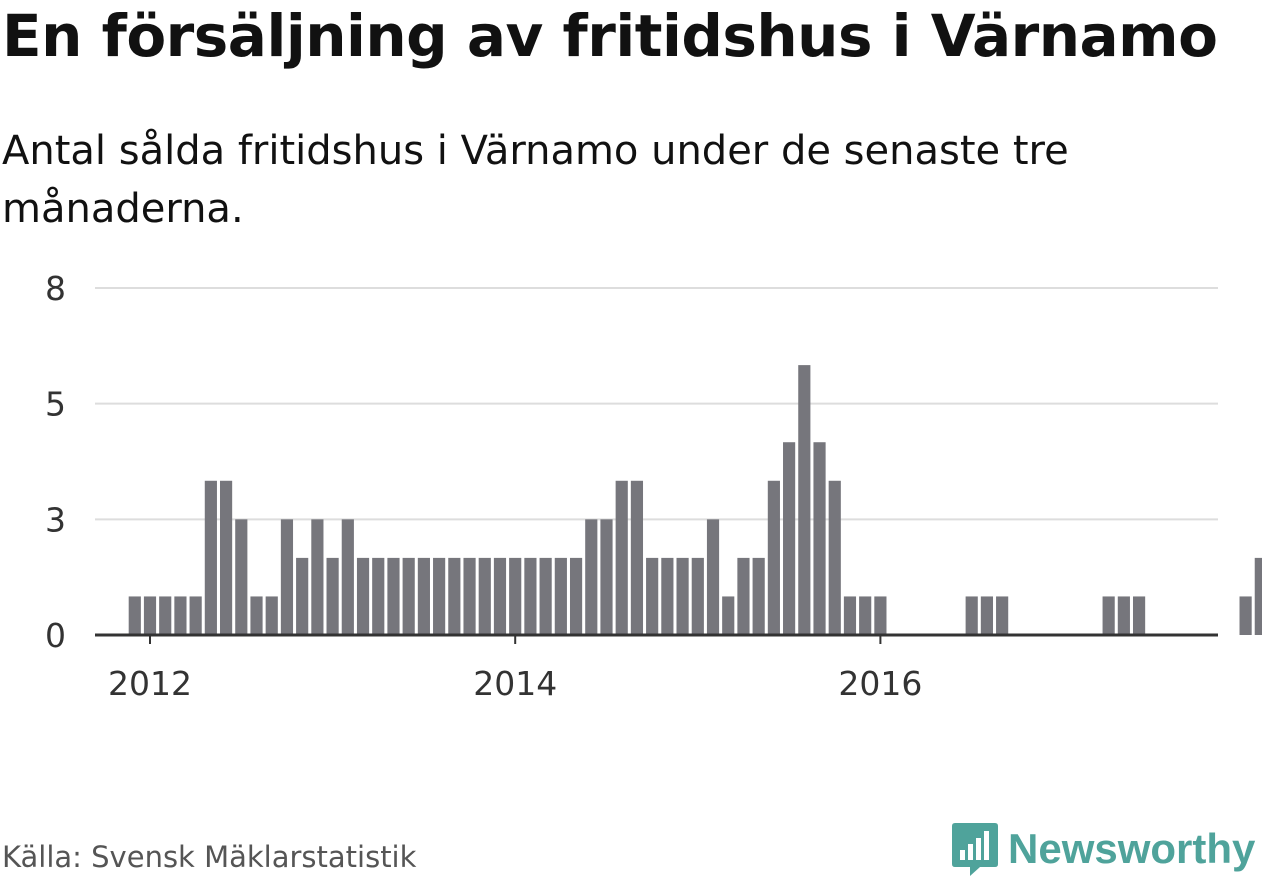  Describe the element at coordinates (150, 683) in the screenshot. I see `x-tick-label: 2012` at that location.